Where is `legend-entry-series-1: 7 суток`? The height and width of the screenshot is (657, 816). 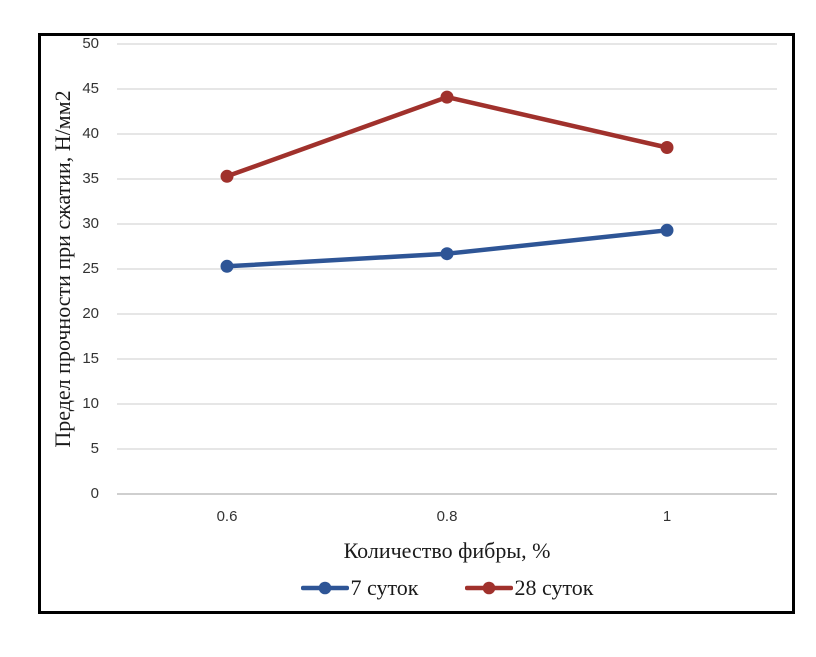
legend-entry-series-1: 7 суток is located at coordinates (359, 588).